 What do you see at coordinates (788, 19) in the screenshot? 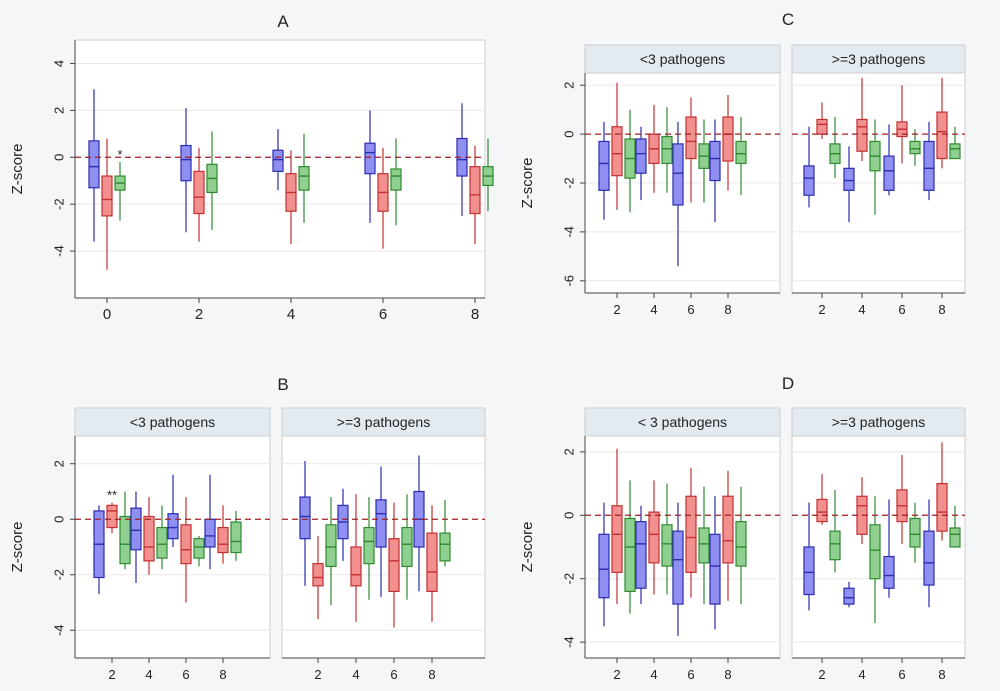
I see `panel-label: C` at bounding box center [788, 19].